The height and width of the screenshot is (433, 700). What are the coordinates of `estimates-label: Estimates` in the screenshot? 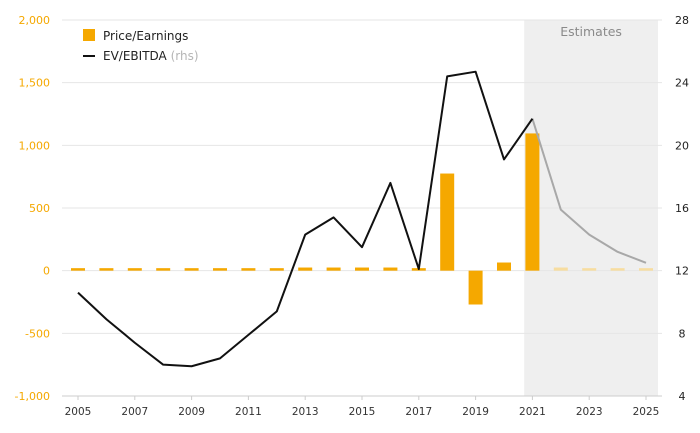 It's located at (591, 31).